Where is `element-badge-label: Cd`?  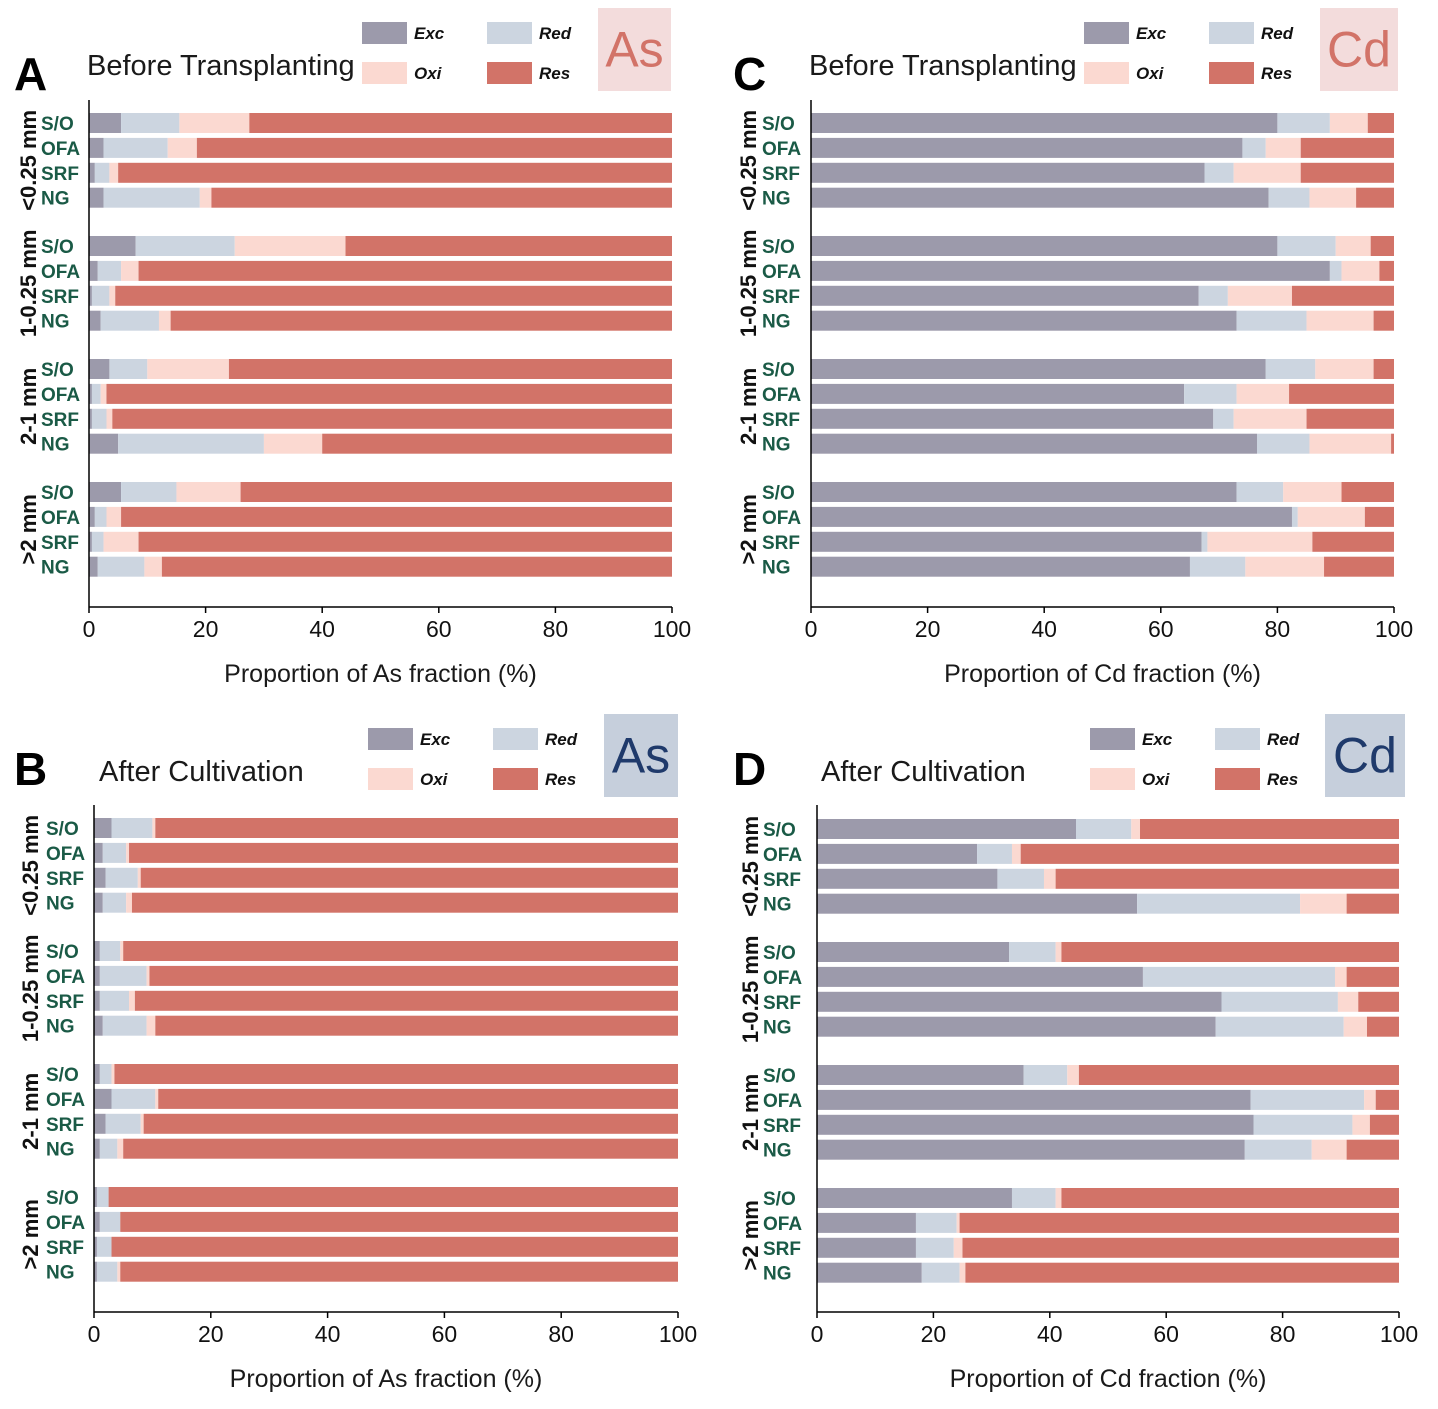 element-badge-label: Cd is located at coordinates (1365, 756).